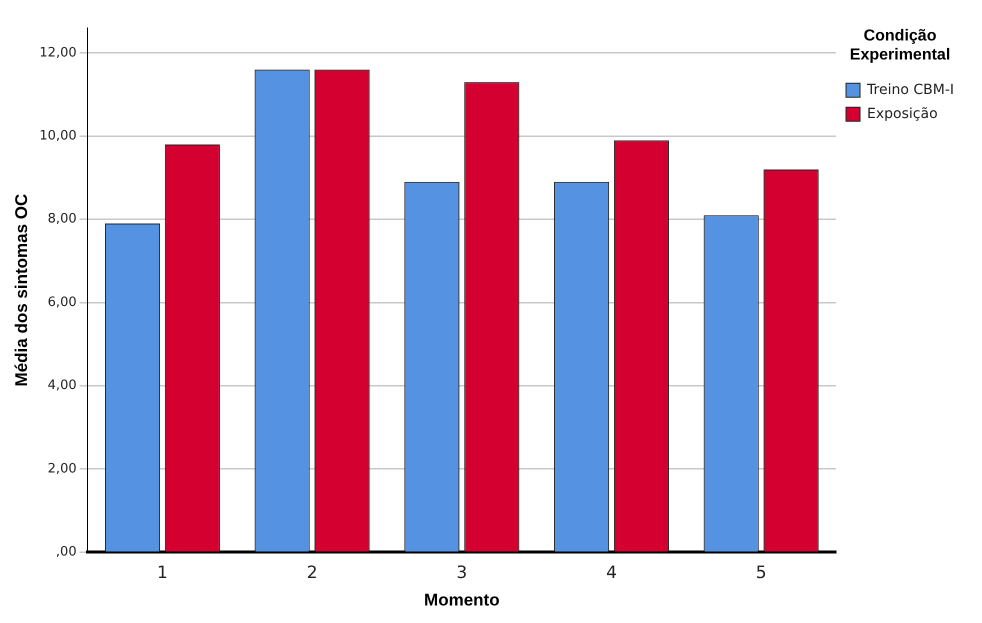  What do you see at coordinates (900, 45) in the screenshot?
I see `legend-title: Condição Experimental` at bounding box center [900, 45].